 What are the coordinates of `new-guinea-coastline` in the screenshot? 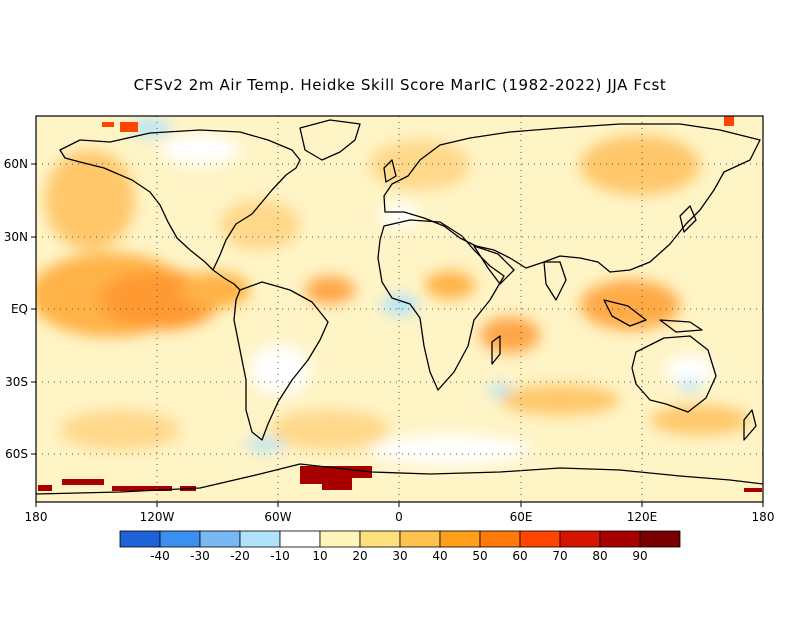 It's located at (681, 326).